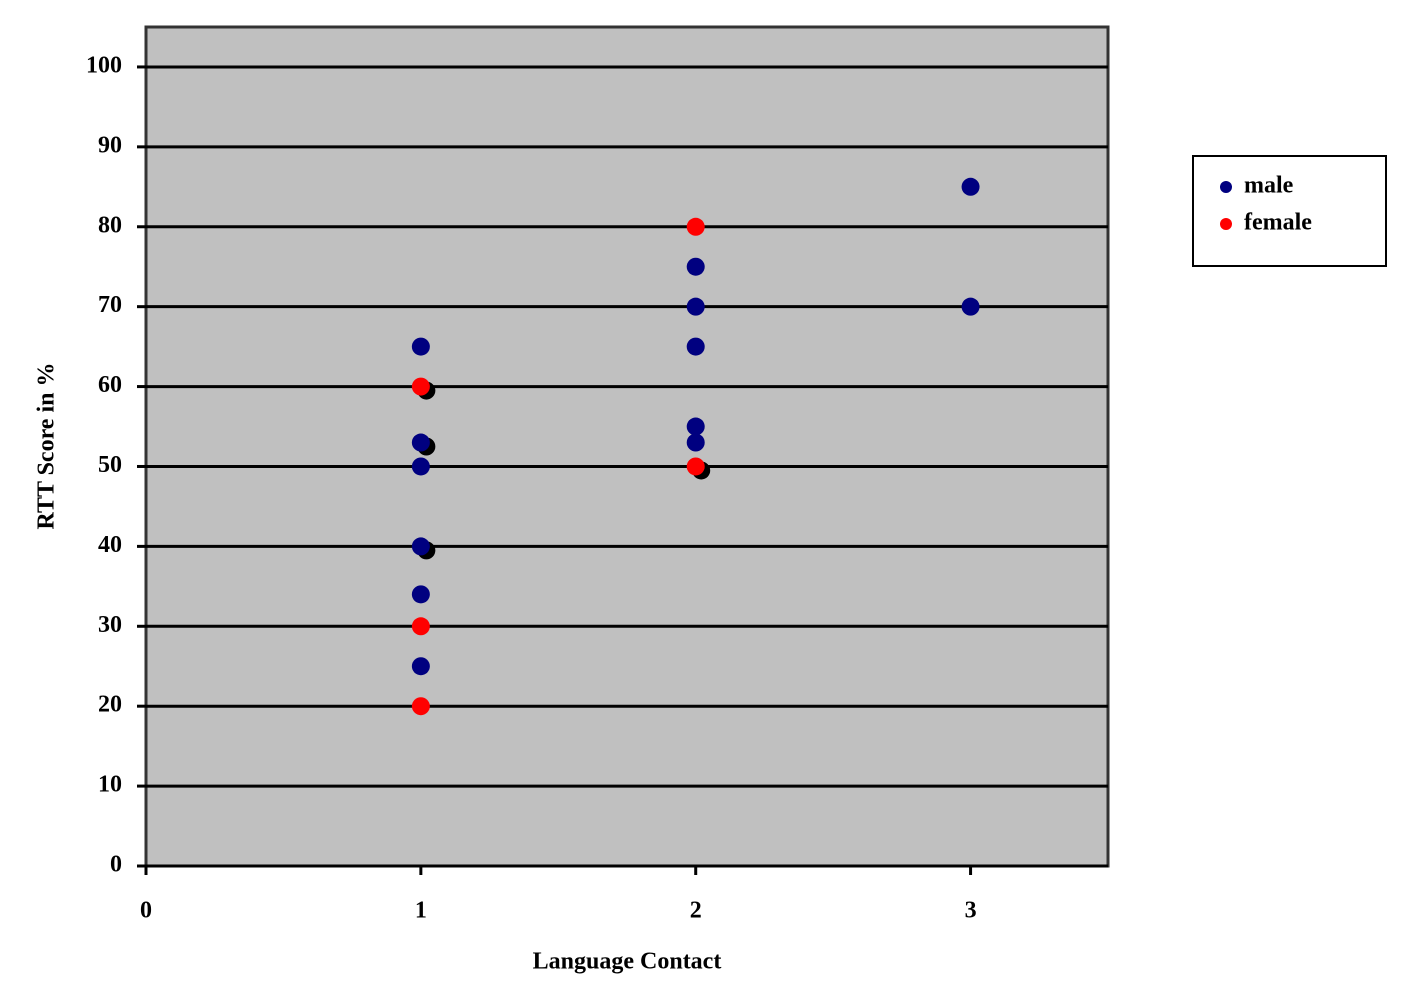 This screenshot has width=1427, height=999. What do you see at coordinates (971, 911) in the screenshot?
I see `x-tick-label: 3` at bounding box center [971, 911].